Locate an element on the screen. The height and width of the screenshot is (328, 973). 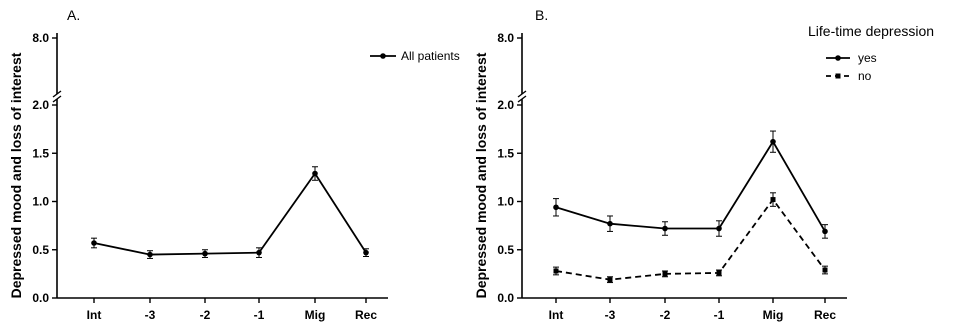
legend-title: Life-time depression is located at coordinates (871, 31).